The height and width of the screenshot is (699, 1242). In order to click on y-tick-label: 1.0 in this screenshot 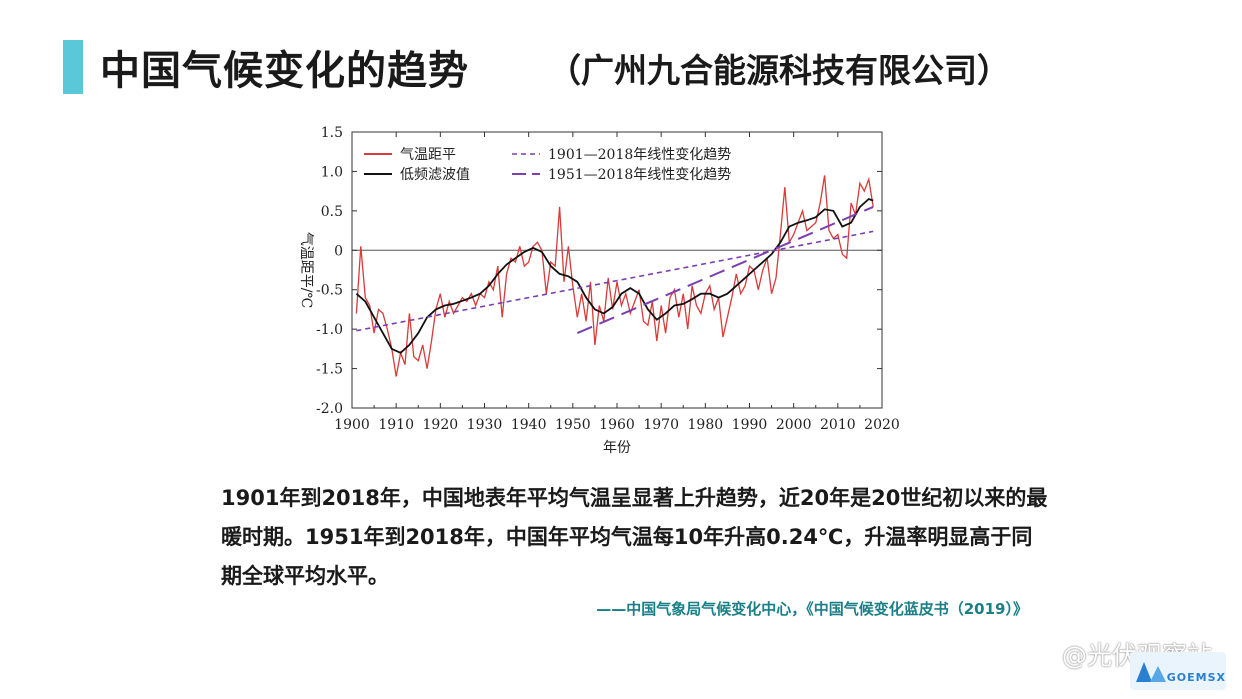, I will do `click(332, 172)`.